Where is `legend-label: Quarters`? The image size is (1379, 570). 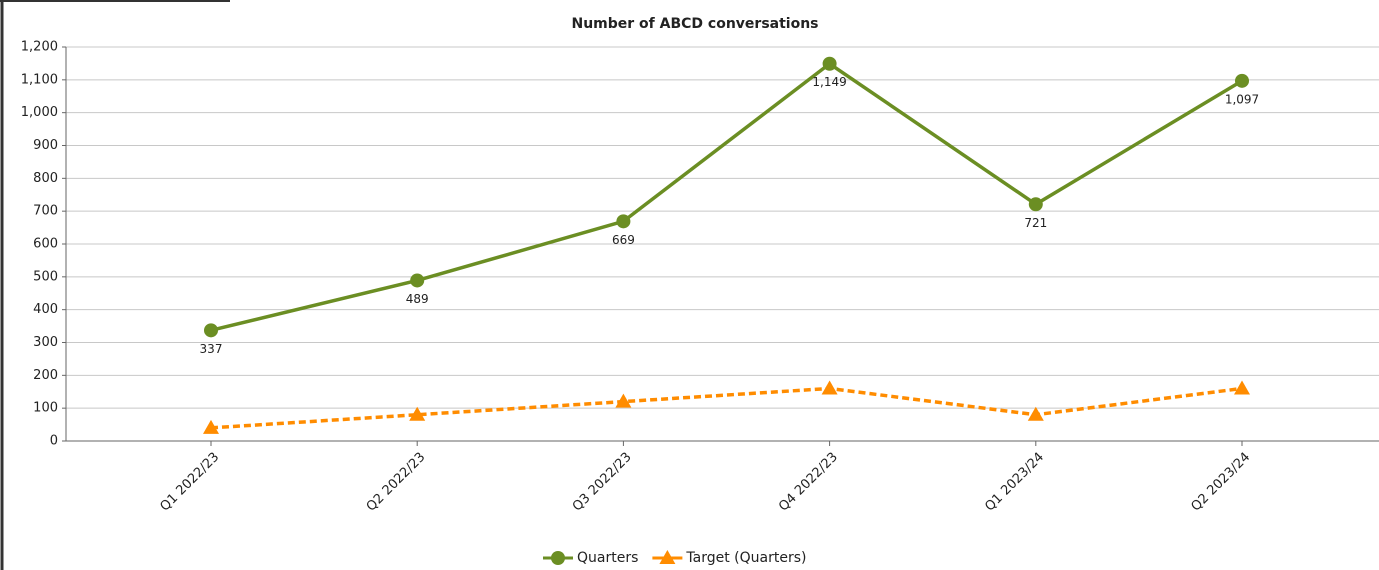 legend-label: Quarters is located at coordinates (607, 558).